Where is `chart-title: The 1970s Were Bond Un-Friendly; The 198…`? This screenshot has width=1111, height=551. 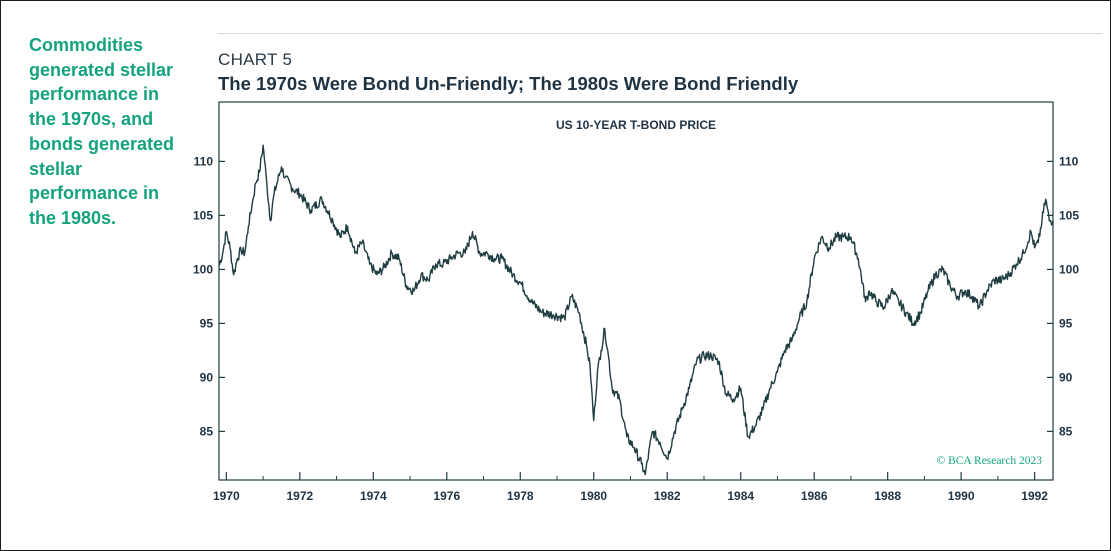
chart-title: The 1970s Were Bond Un-Friendly; The 198… is located at coordinates (508, 83).